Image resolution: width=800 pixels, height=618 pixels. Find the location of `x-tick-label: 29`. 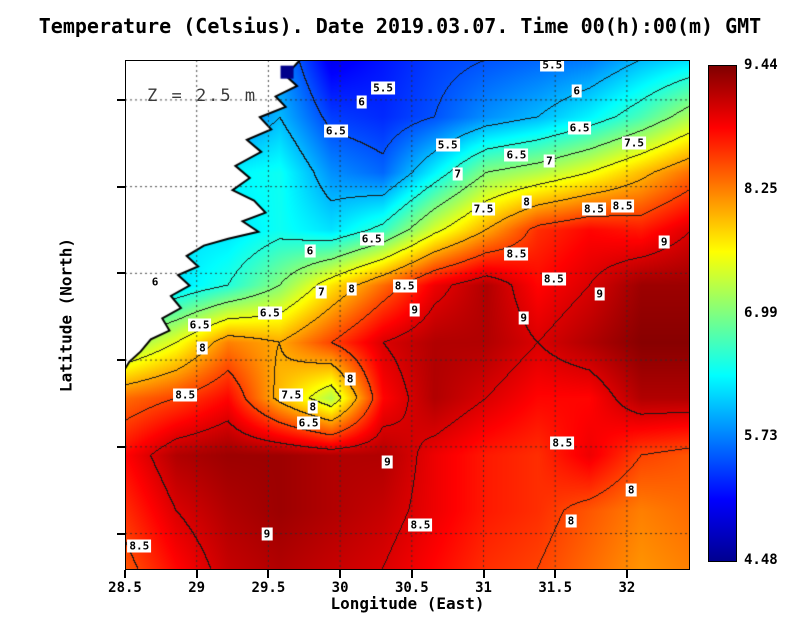

x-tick-label: 29 is located at coordinates (197, 588).